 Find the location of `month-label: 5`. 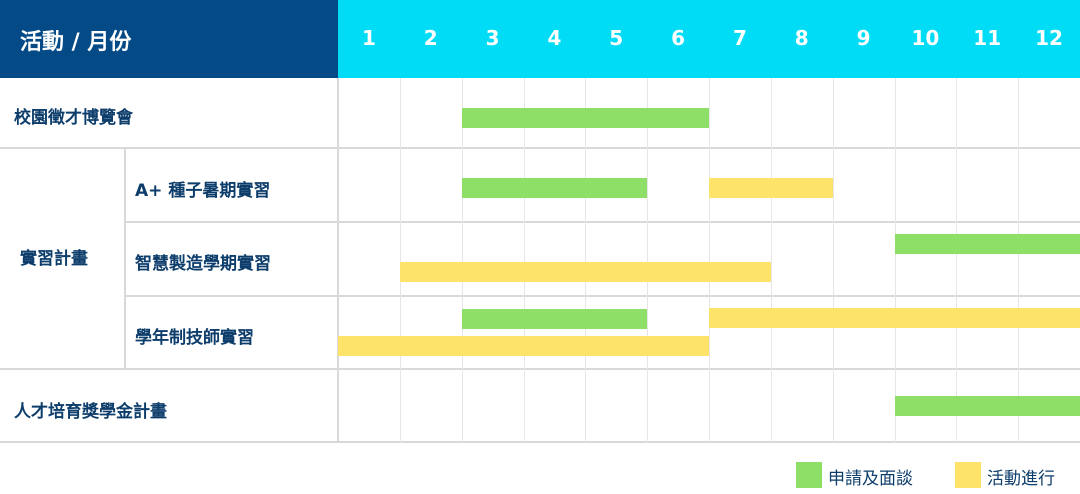

month-label: 5 is located at coordinates (616, 38).